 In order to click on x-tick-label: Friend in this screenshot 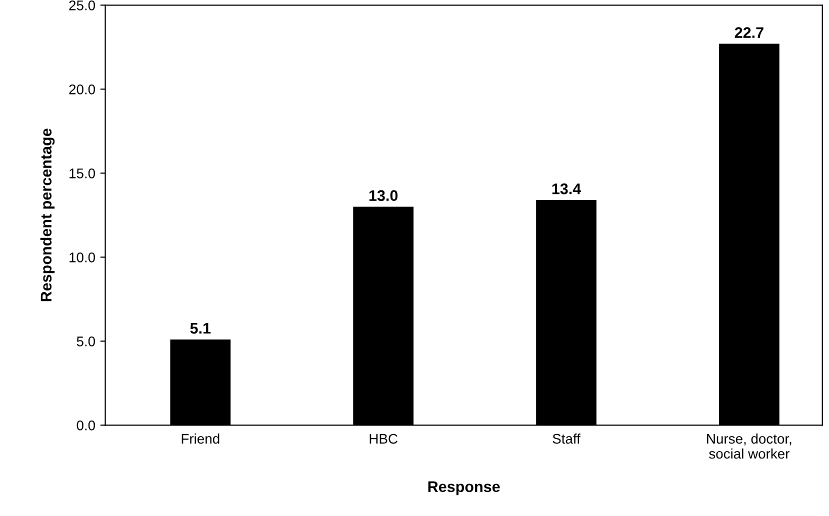, I will do `click(201, 439)`.